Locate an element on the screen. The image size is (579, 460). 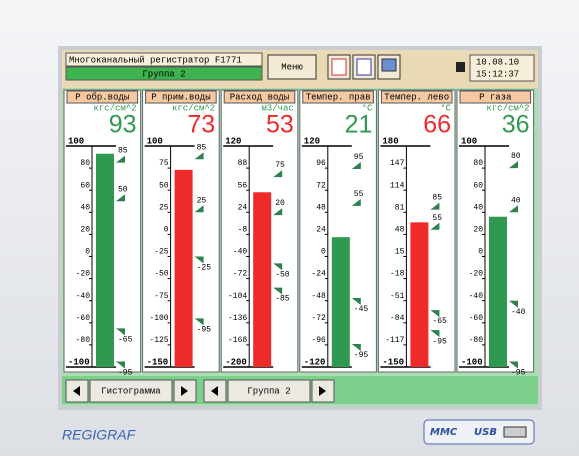
tick-label: 50 is located at coordinates (164, 185).